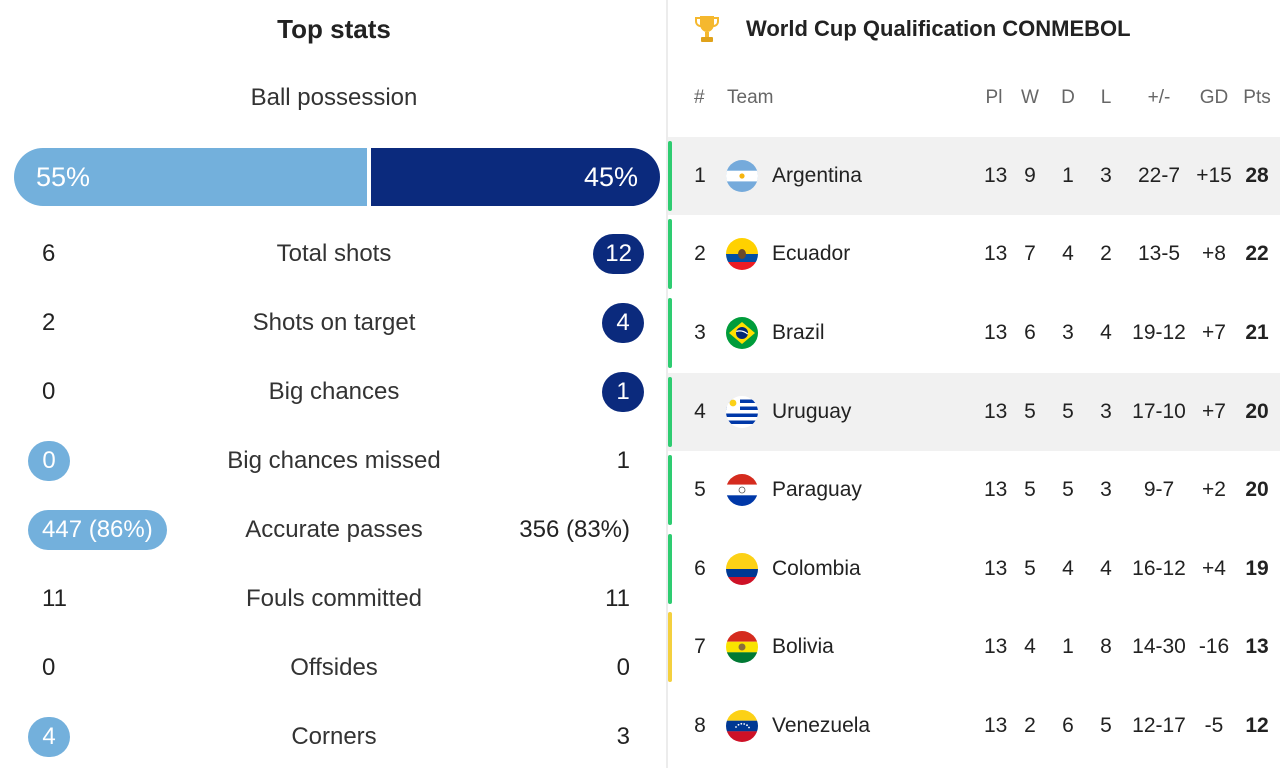  I want to click on stat-row: Accurate passes 447 (86%) 356 (83%), so click(334, 530).